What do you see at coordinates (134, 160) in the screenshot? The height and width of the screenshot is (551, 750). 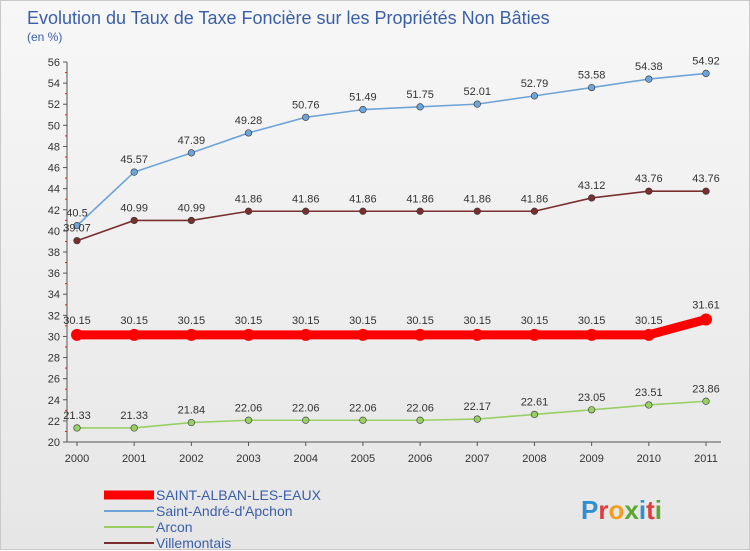 I see `data-label: 45.57` at bounding box center [134, 160].